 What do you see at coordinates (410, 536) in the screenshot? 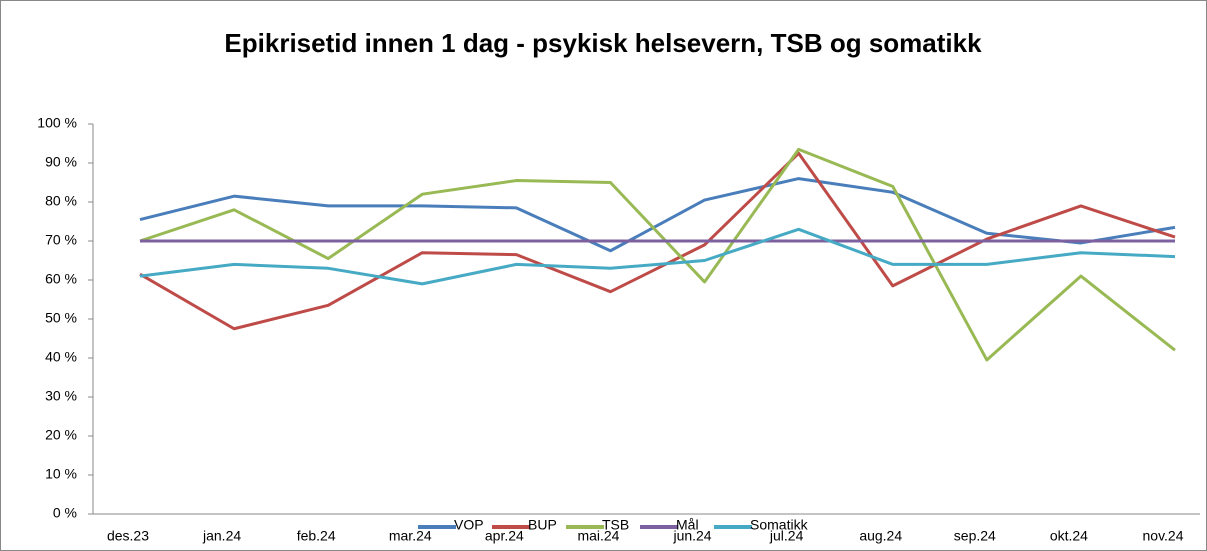
I see `x-tick-label: mar.24` at bounding box center [410, 536].